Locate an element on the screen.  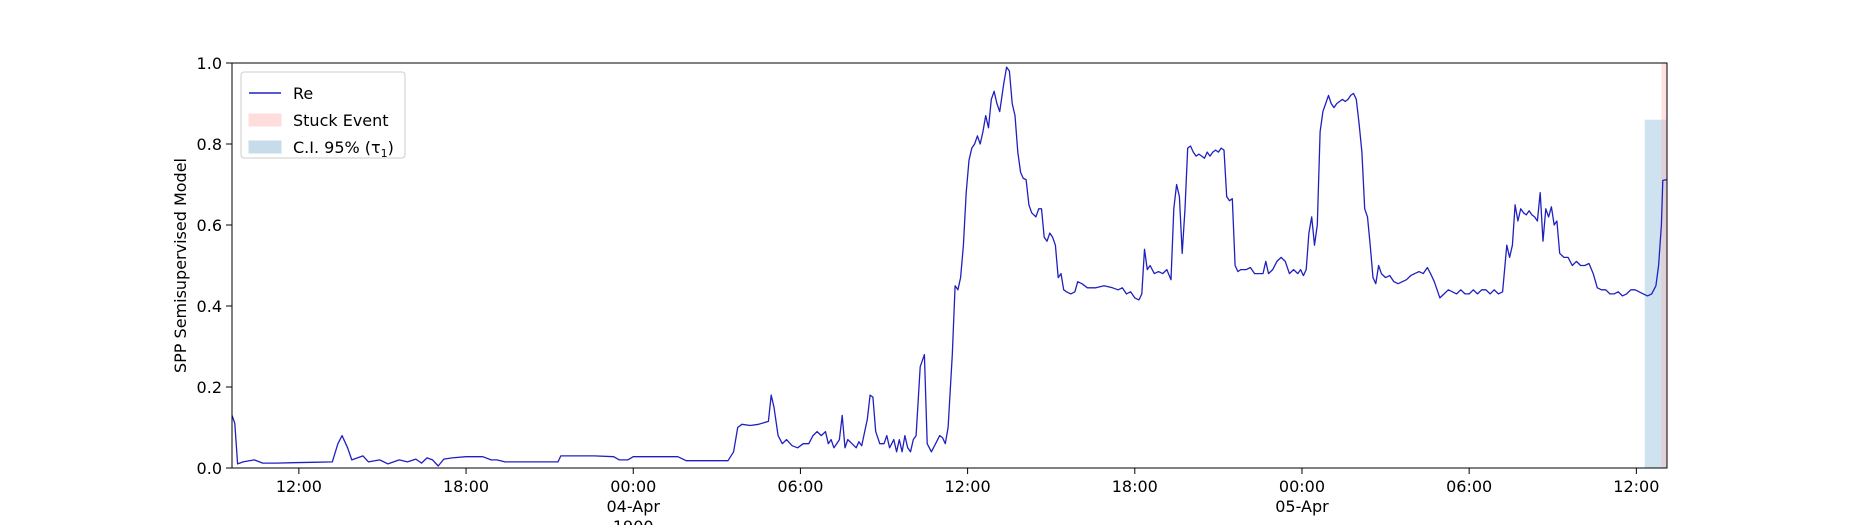
legend-entry-label: Stuck Event is located at coordinates (341, 120).